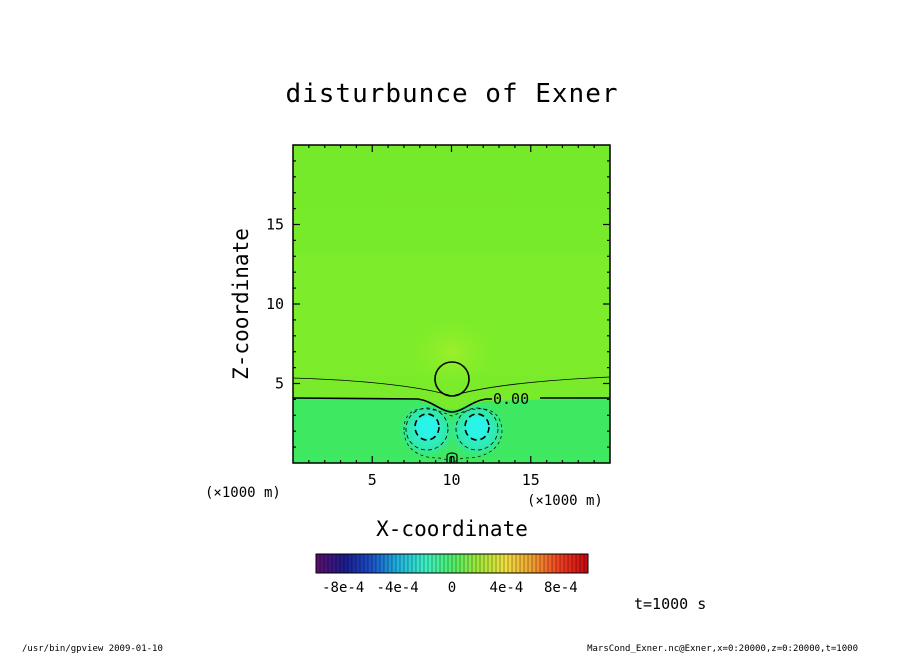 The image size is (904, 654). I want to click on contour-neg-outer, so click(453, 435).